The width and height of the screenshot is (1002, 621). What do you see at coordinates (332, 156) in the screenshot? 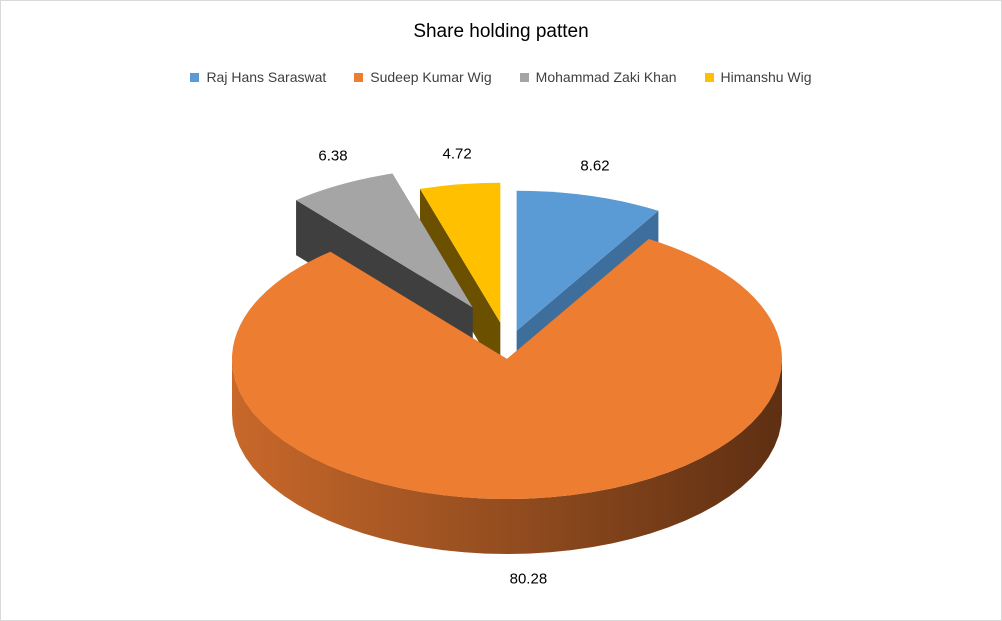
I see `data-label: 6.38` at bounding box center [332, 156].